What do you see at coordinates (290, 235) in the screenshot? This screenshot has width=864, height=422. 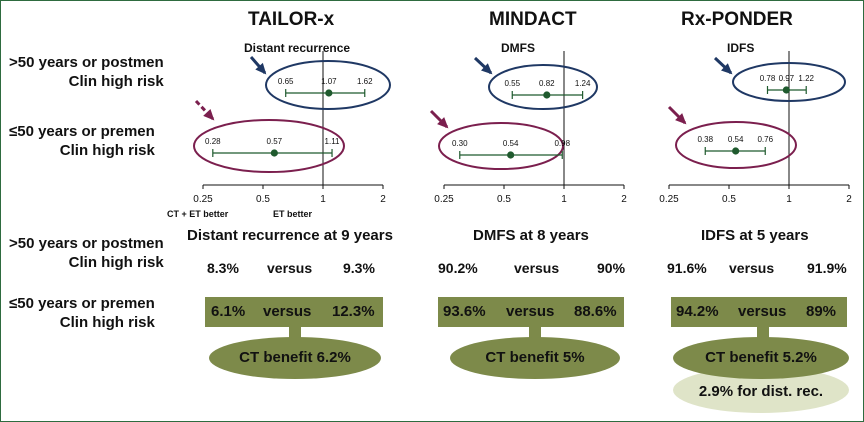 I see `results-heading-tailorx: Distant recurrence at 9 years` at bounding box center [290, 235].